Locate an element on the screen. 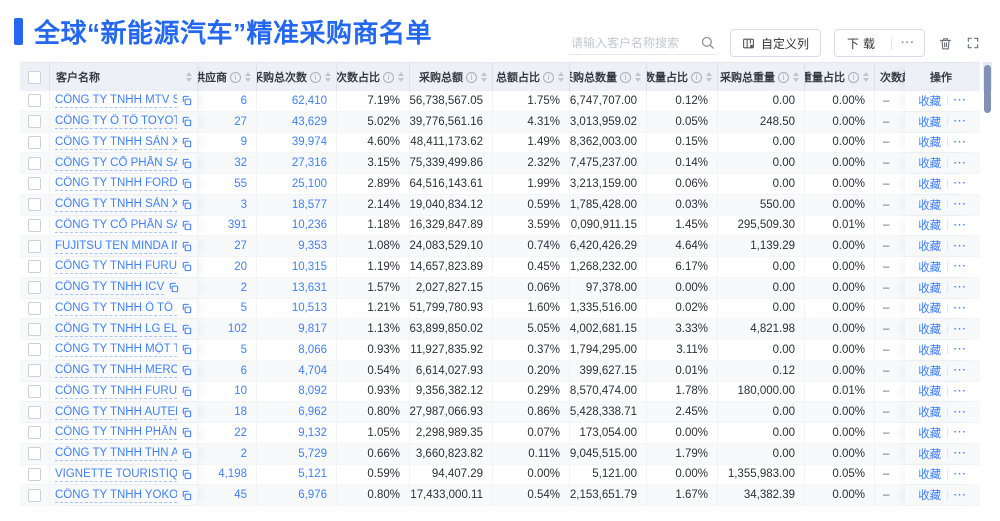 The width and height of the screenshot is (1000, 521). table-cell-supplier: 18 is located at coordinates (227, 412).